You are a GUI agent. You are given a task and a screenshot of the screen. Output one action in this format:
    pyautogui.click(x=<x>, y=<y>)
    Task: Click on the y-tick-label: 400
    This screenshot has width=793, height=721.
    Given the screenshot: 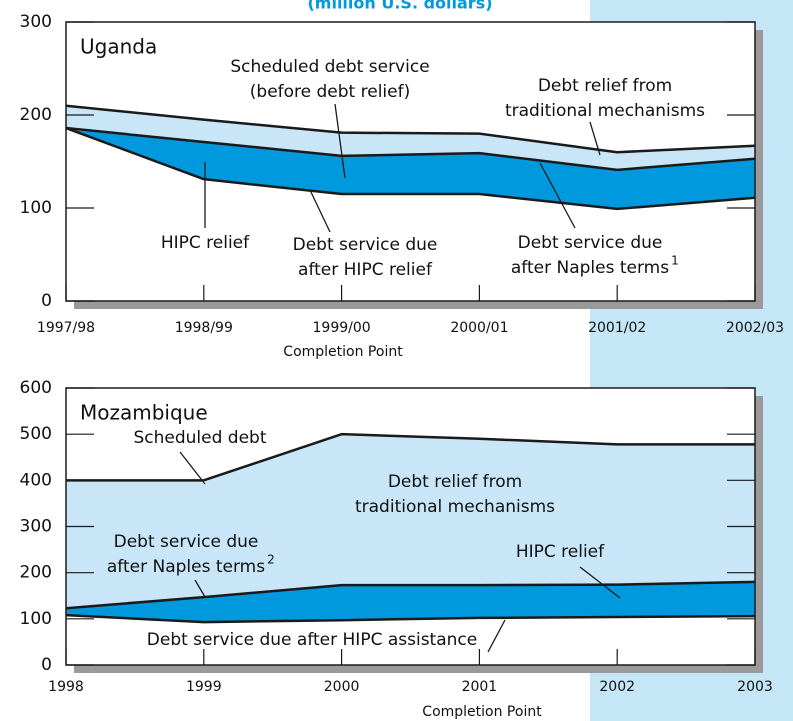 What is the action you would take?
    pyautogui.click(x=36, y=480)
    